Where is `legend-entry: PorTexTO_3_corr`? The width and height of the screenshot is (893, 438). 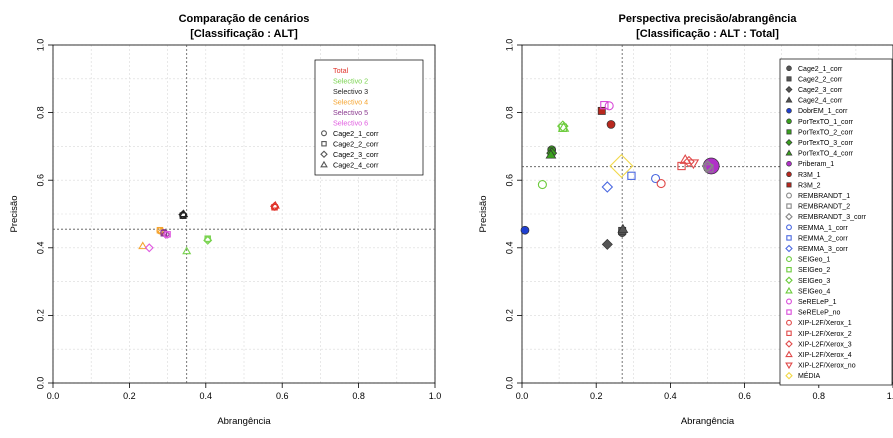
legend-entry: PorTexTO_3_corr is located at coordinates (826, 143).